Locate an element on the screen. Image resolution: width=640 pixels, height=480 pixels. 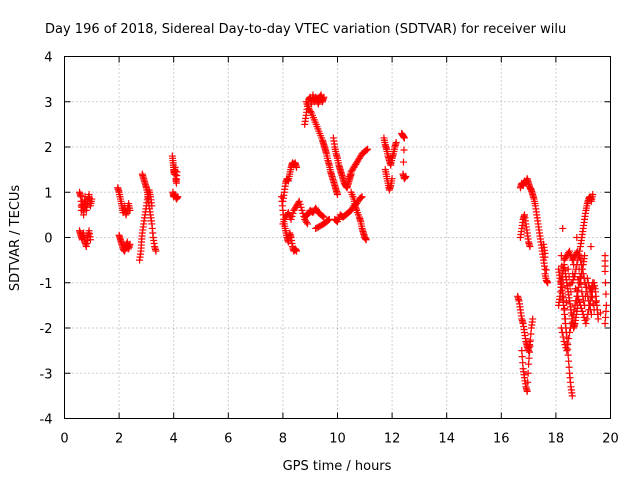
x-tick-label: 2 is located at coordinates (119, 439).